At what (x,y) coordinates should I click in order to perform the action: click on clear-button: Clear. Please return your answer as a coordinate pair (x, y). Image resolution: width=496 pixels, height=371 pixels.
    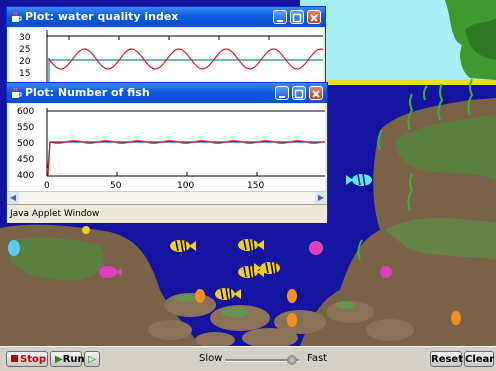
    Looking at the image, I should click on (479, 359).